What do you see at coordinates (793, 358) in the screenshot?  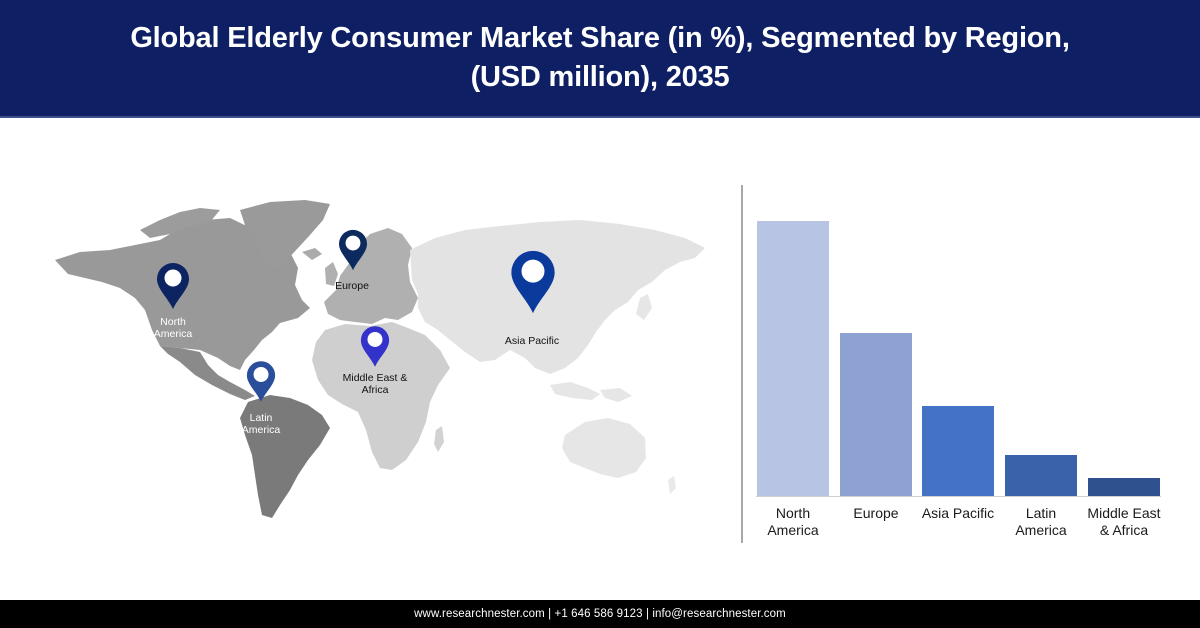 I see `bar-north-america` at bounding box center [793, 358].